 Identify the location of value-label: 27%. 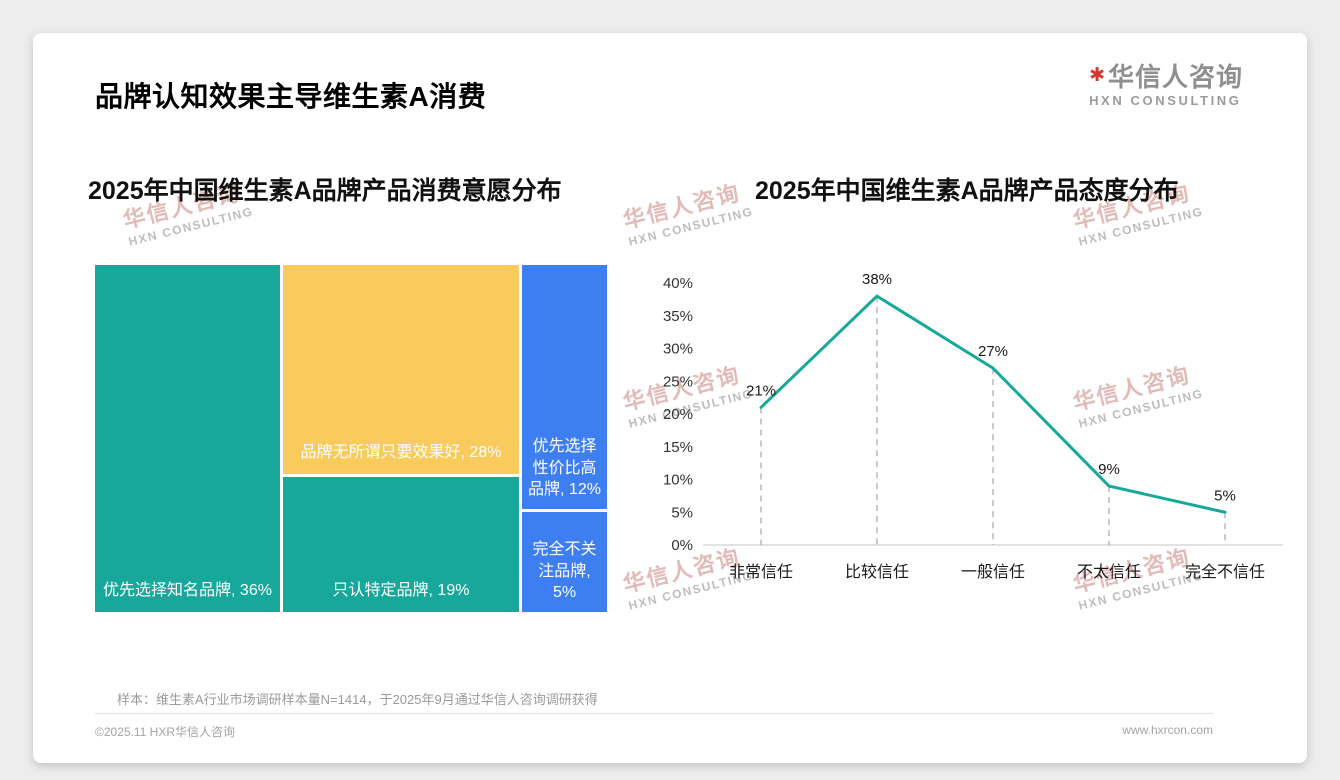
(993, 351).